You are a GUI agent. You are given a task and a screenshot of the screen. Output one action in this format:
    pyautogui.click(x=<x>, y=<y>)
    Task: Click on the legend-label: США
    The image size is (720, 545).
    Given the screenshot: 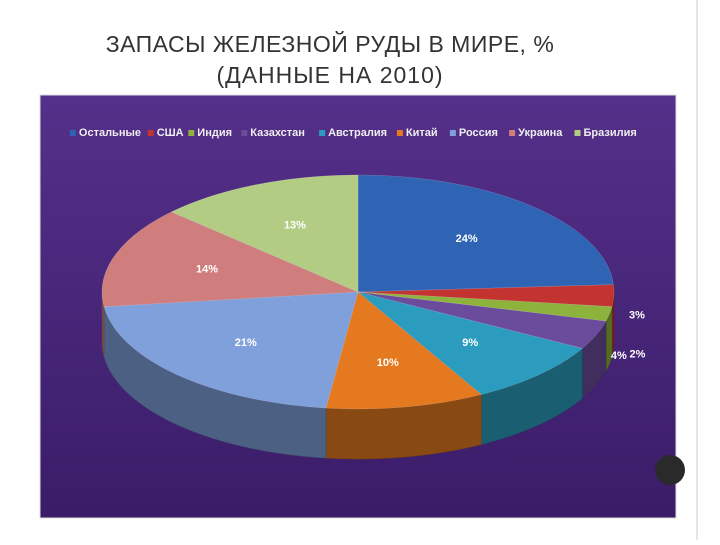 What is the action you would take?
    pyautogui.click(x=170, y=133)
    